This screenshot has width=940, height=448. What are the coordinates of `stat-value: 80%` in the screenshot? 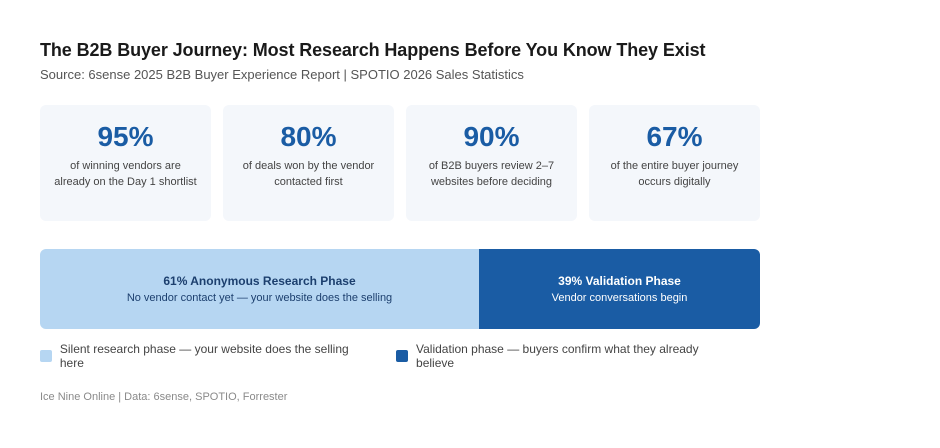 It's located at (308, 136).